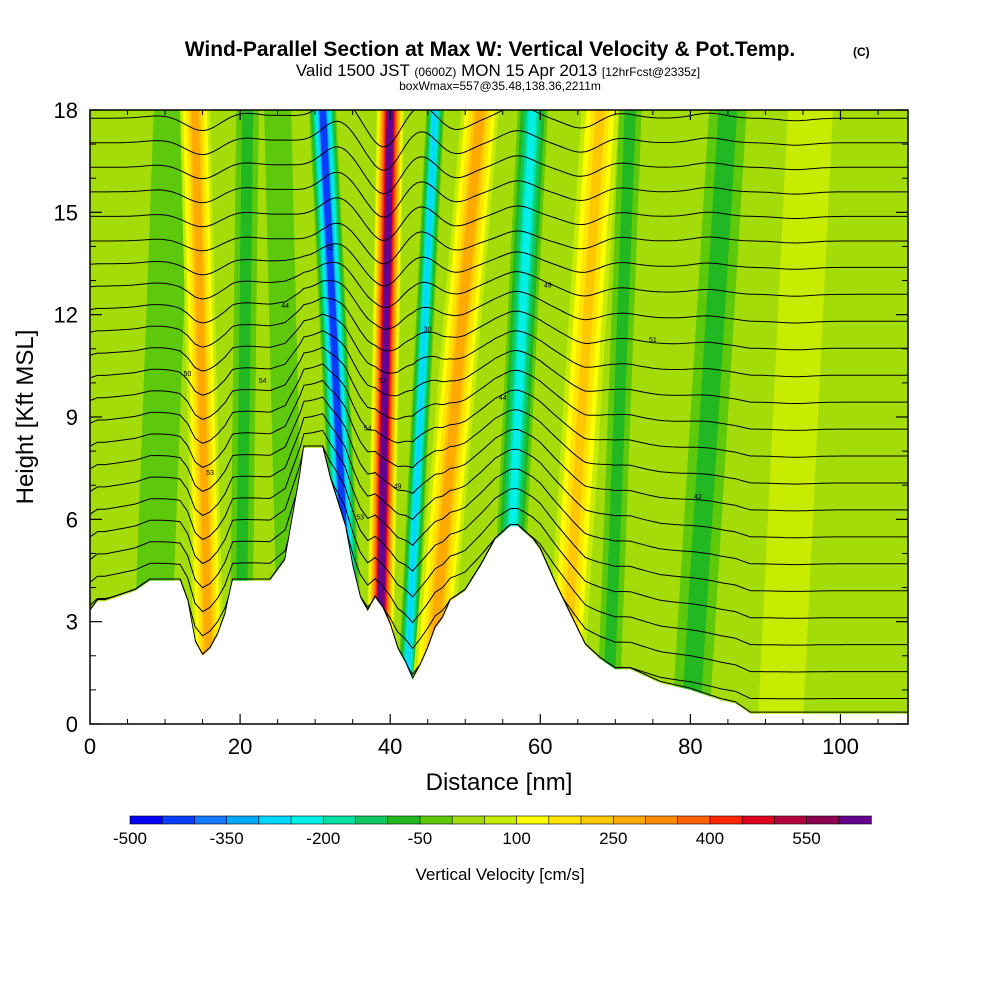  What do you see at coordinates (66, 212) in the screenshot?
I see `y-tick-label: 15` at bounding box center [66, 212].